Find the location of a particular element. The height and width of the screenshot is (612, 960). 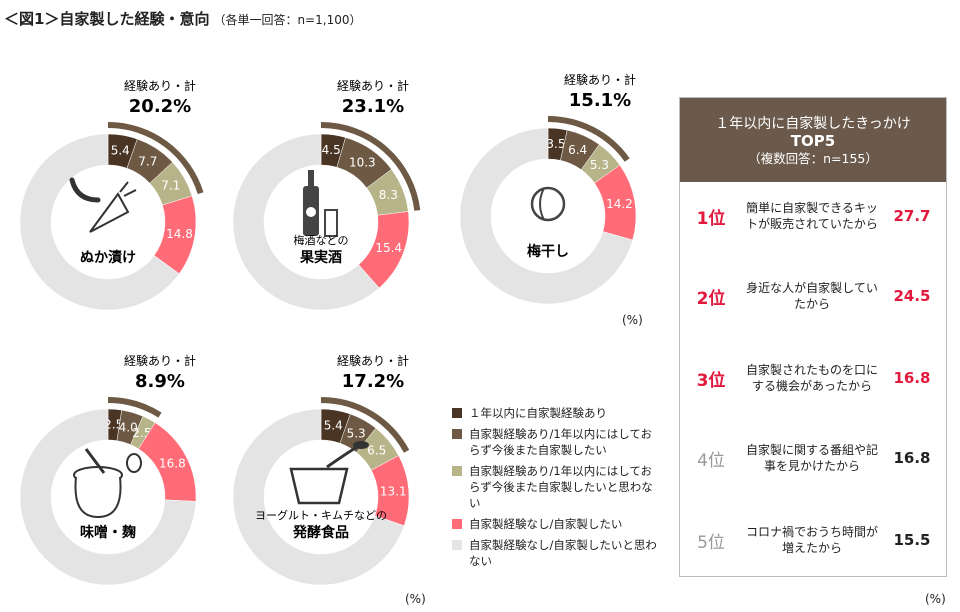

panel-header: １年以内に自家製したきっかけ TOP5 （複数回答：n=155） is located at coordinates (813, 140).